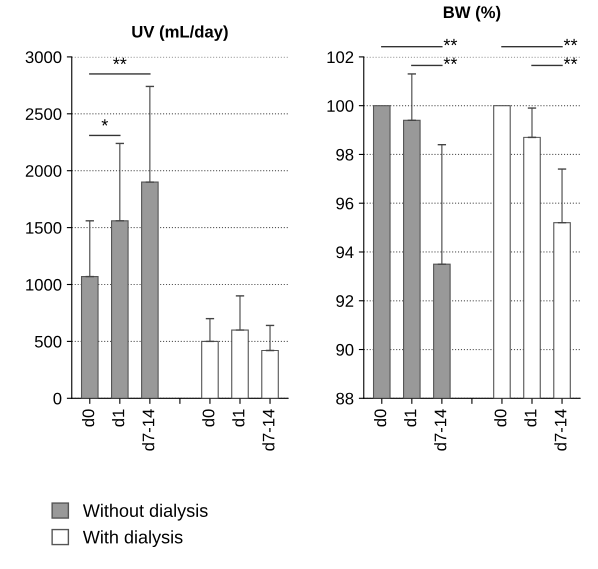 The height and width of the screenshot is (569, 598). Describe the element at coordinates (57, 398) in the screenshot. I see `y-tick-label: 0` at that location.